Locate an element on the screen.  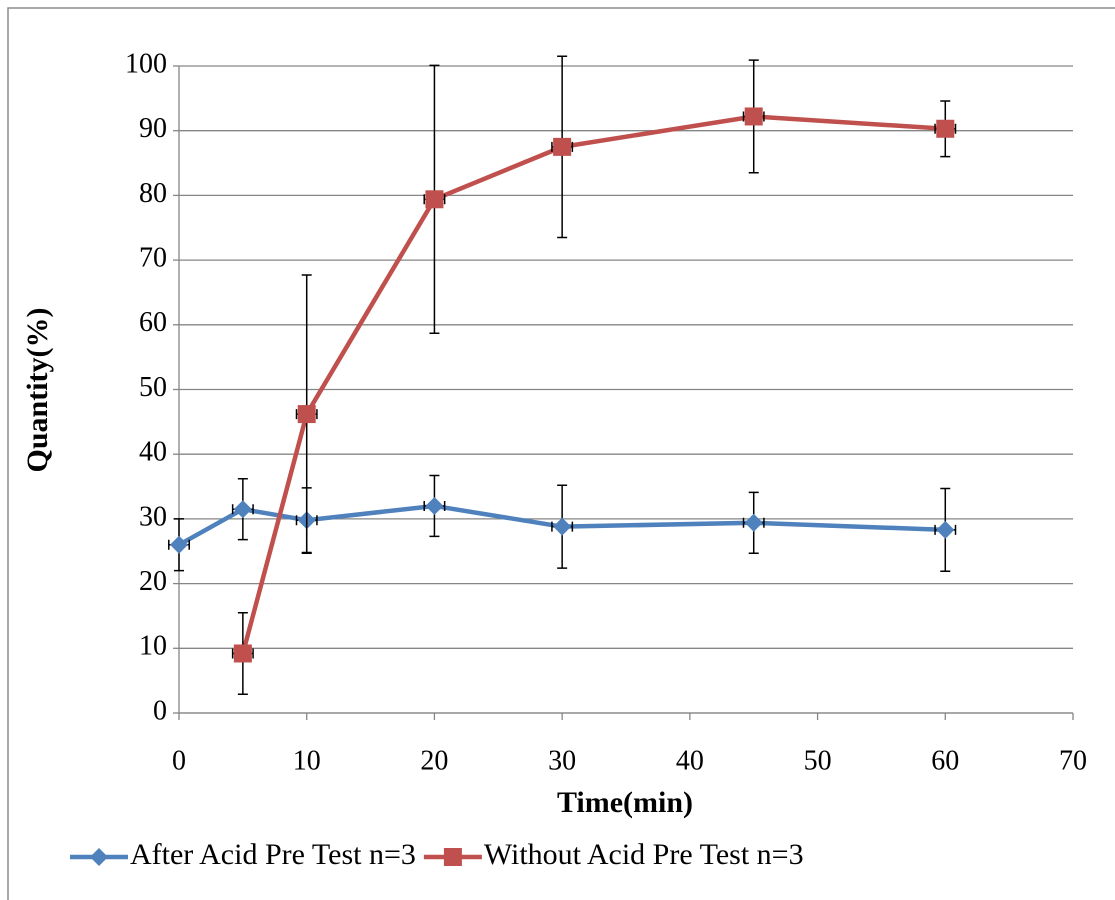
x-axis-label: Time(min) is located at coordinates (625, 802).